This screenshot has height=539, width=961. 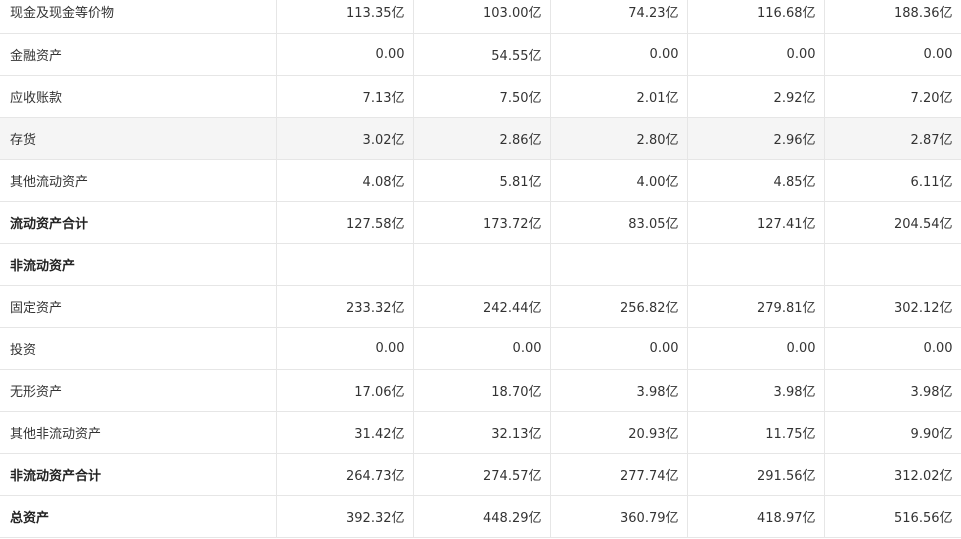 I want to click on row-label: 应收账款, so click(x=138, y=96).